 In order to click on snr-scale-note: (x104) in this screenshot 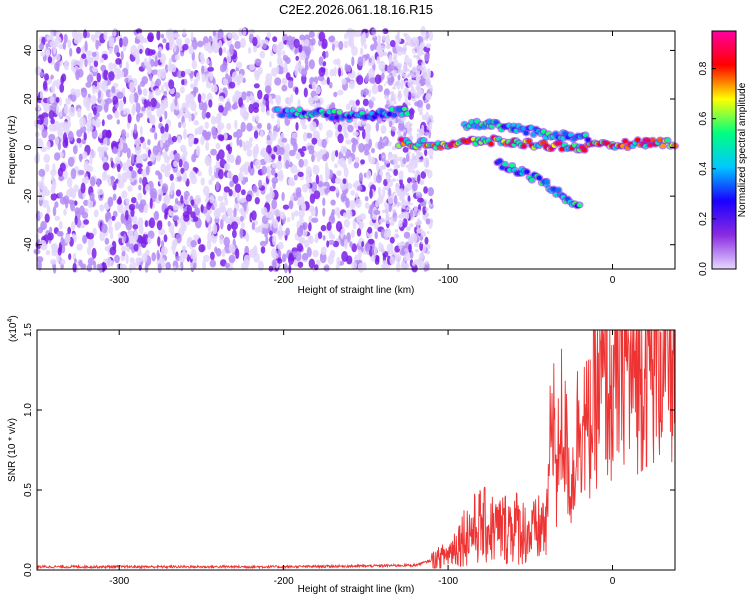, I will do `click(13, 328)`.